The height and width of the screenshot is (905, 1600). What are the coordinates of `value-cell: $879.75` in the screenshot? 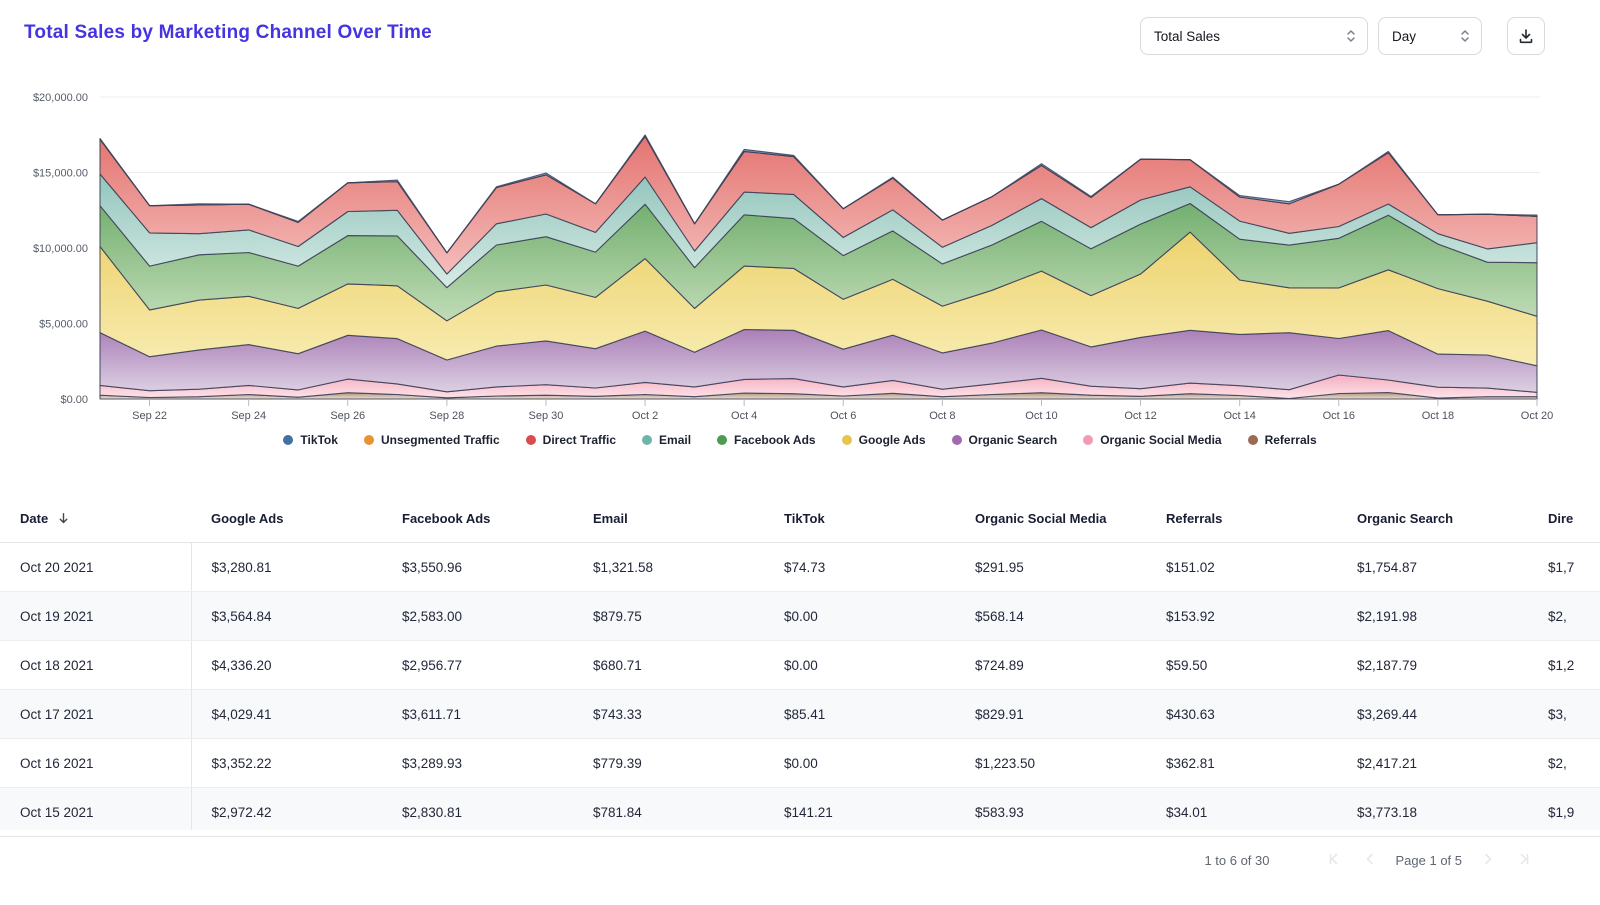 It's located at (668, 616).